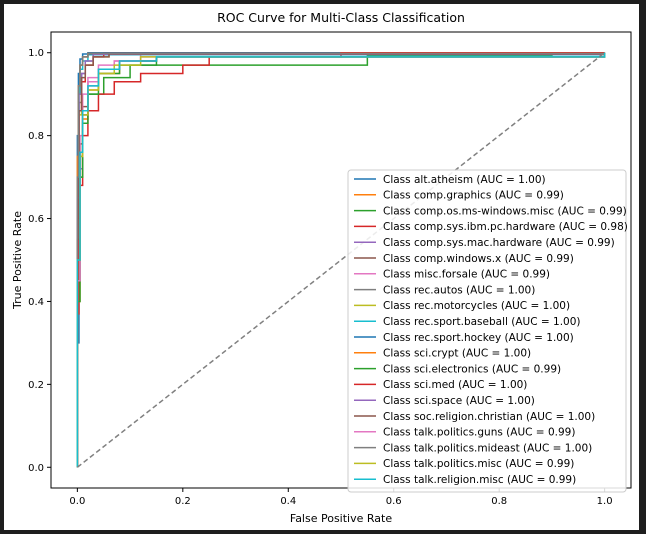 The height and width of the screenshot is (534, 646). I want to click on y-tick-label: 0.2, so click(36, 385).